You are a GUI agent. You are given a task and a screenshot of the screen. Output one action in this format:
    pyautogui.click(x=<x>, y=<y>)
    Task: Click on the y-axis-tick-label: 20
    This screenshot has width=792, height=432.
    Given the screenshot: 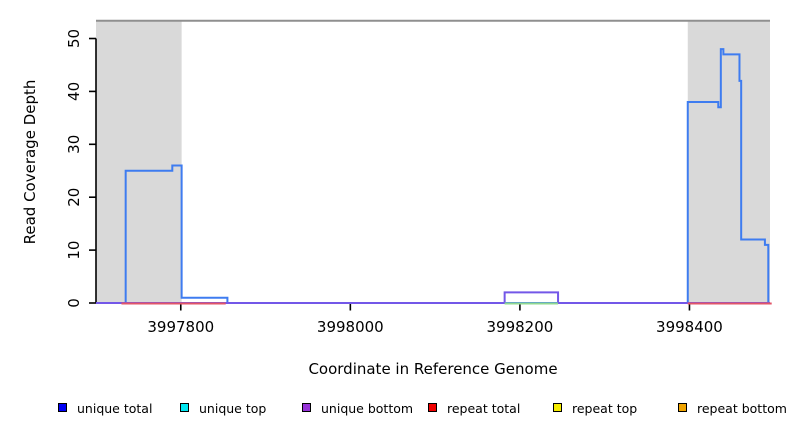 What is the action you would take?
    pyautogui.click(x=74, y=197)
    